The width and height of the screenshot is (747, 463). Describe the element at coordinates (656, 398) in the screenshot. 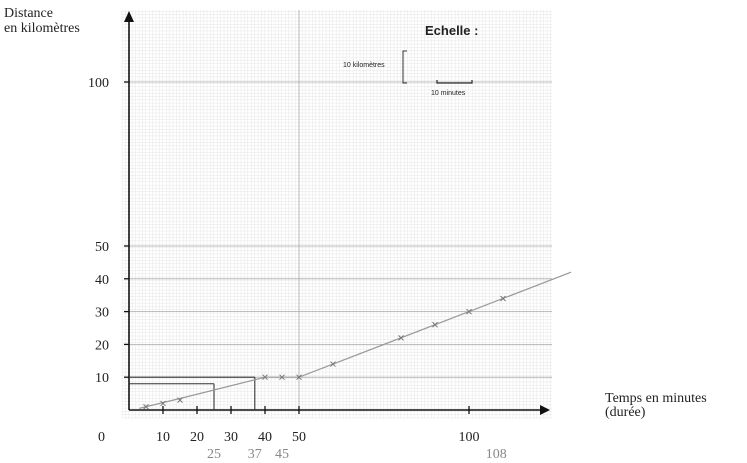

I see `x-axis-label-line-1: Temps en minutes` at that location.